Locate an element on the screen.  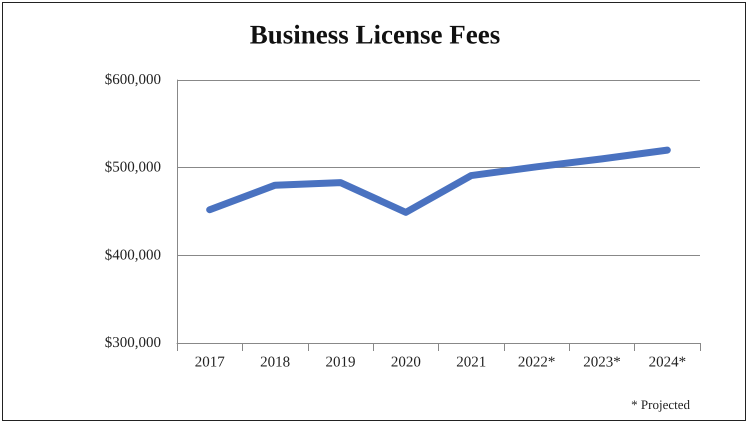
x-tick-label: 2020 is located at coordinates (405, 362).